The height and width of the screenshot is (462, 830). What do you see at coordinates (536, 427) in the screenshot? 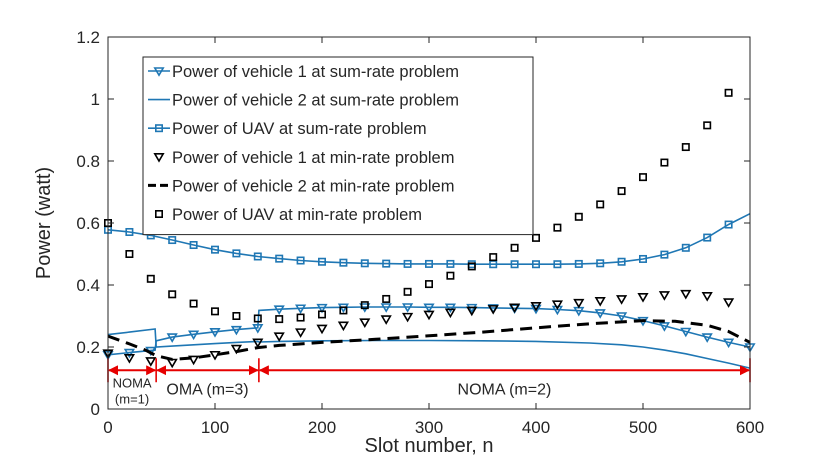
I see `x-tick-label: 400` at bounding box center [536, 427].